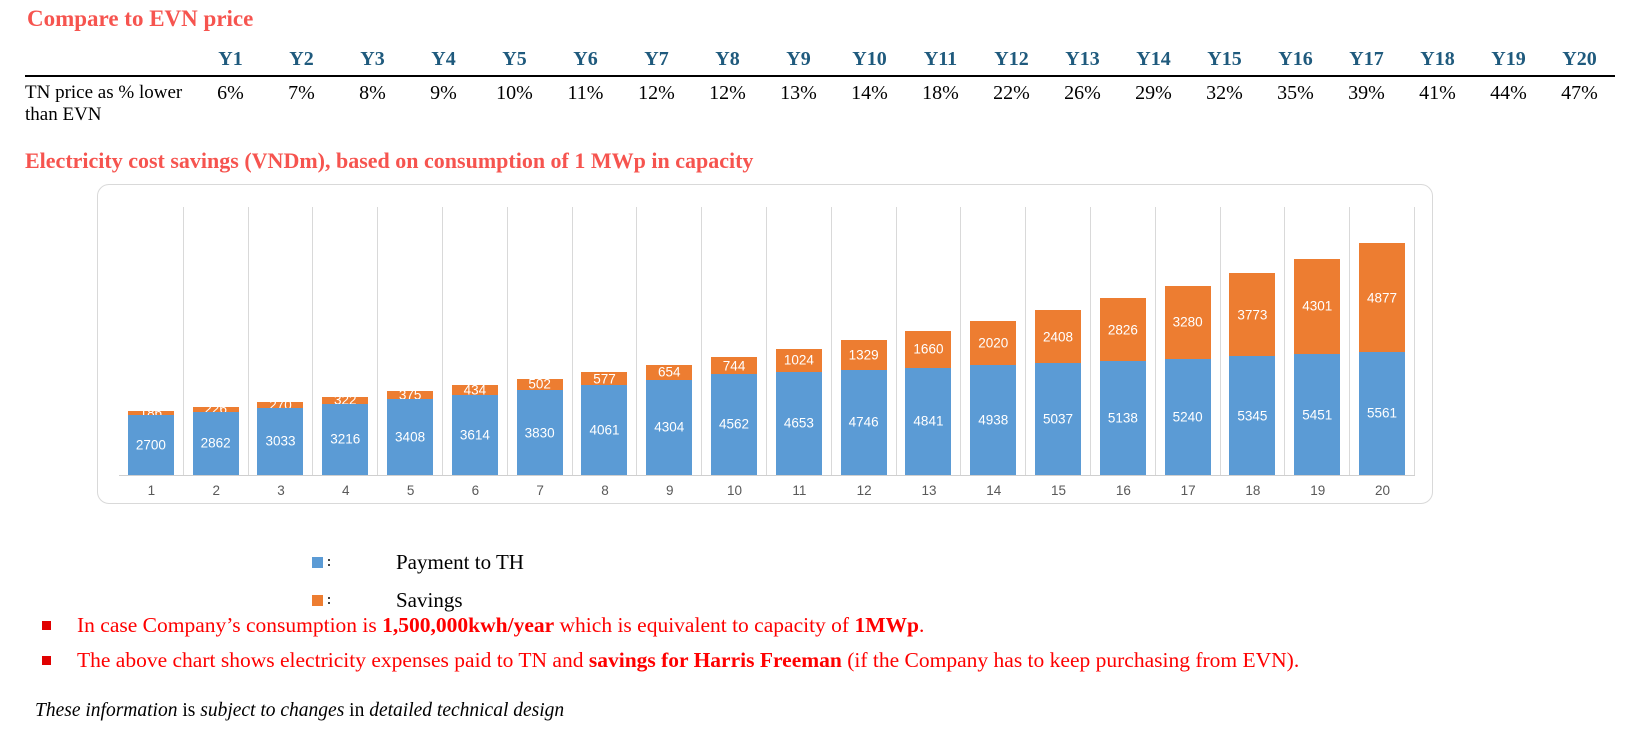 This screenshot has height=752, width=1627. I want to click on payment-value-label: 5240, so click(1187, 417).